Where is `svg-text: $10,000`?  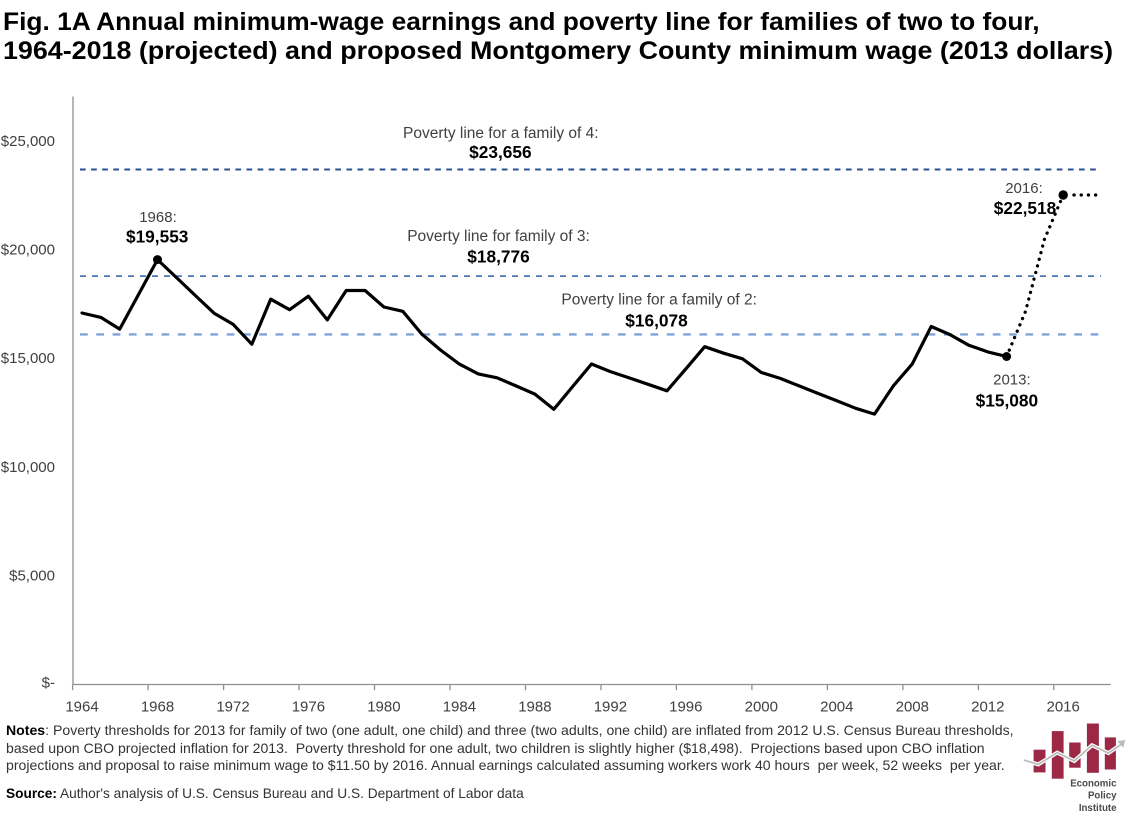
svg-text: $10,000 is located at coordinates (28, 467).